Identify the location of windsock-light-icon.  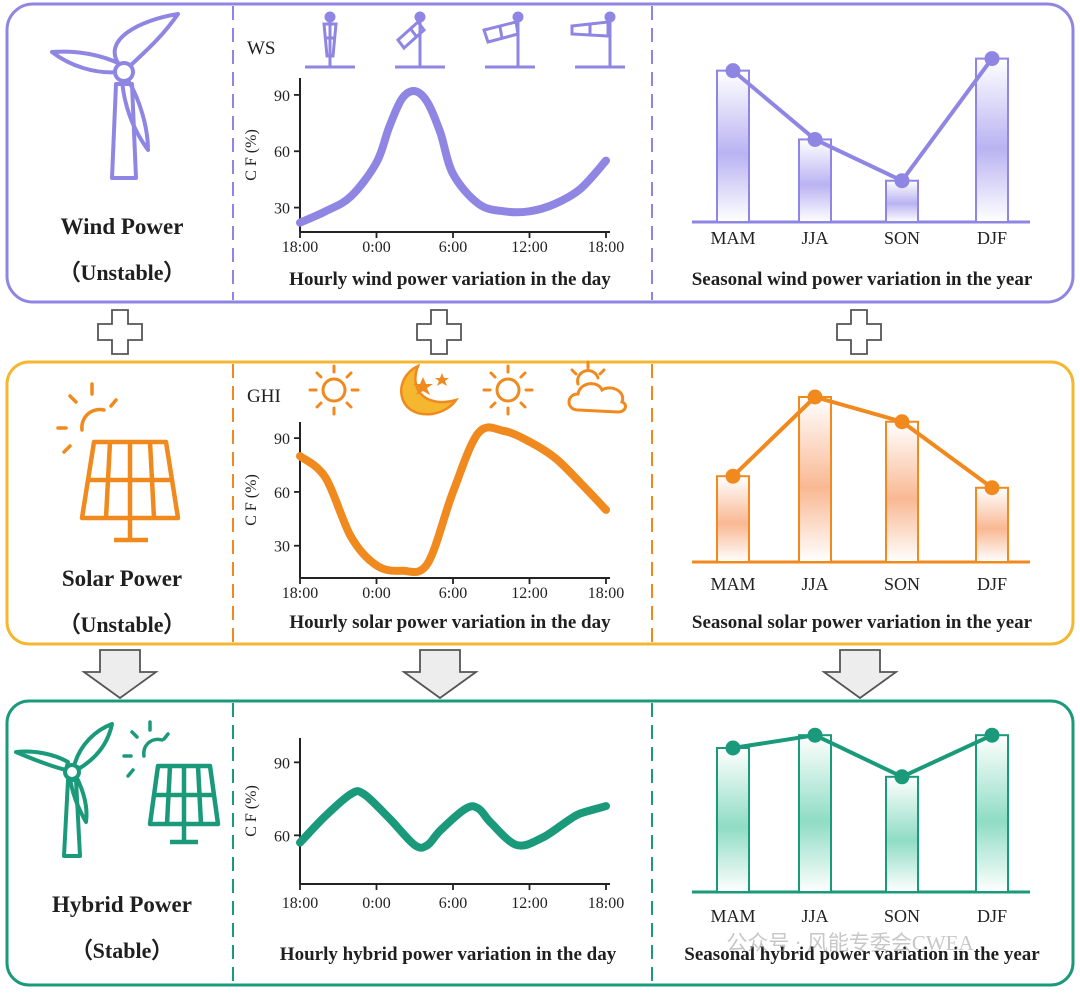
(420, 40).